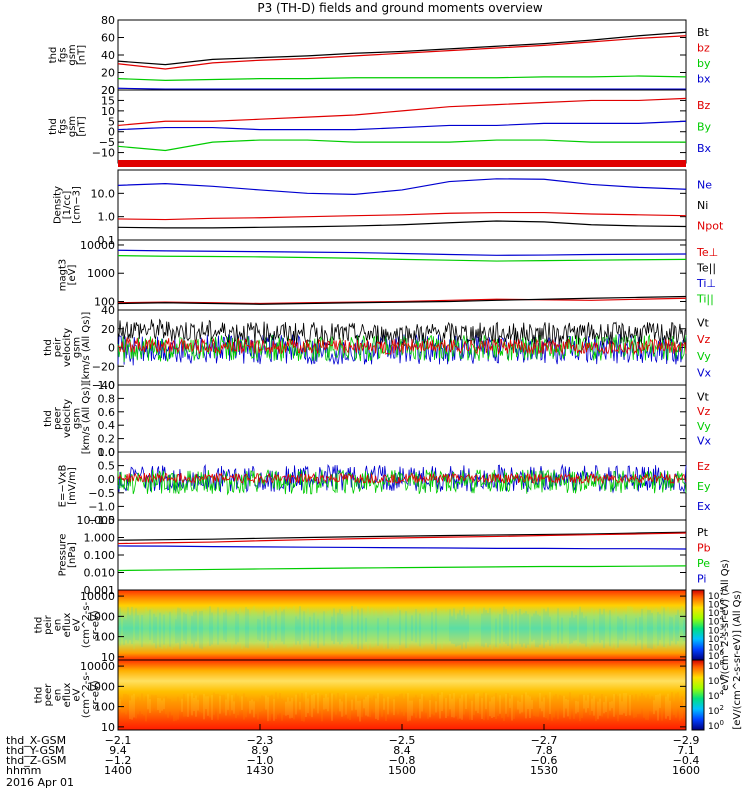  I want to click on xtick-label: 1430, so click(260, 770).